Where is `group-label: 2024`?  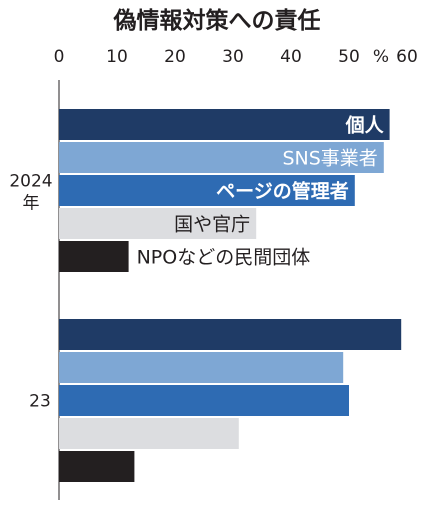
group-label: 2024 is located at coordinates (30, 182).